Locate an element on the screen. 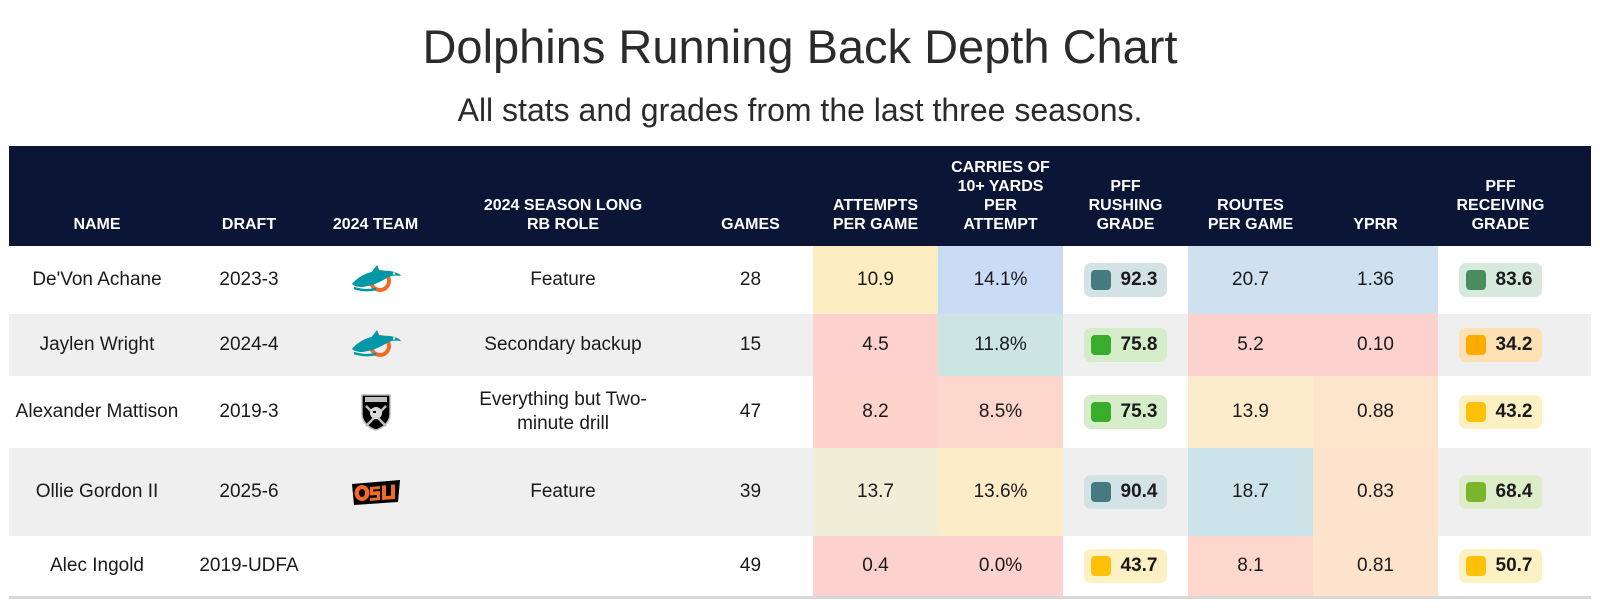 The image size is (1600, 610). receiving-grade-value: 43.2 is located at coordinates (1514, 411).